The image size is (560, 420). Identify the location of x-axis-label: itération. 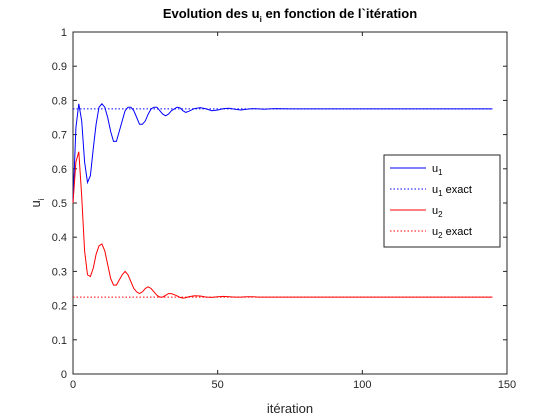
(290, 408).